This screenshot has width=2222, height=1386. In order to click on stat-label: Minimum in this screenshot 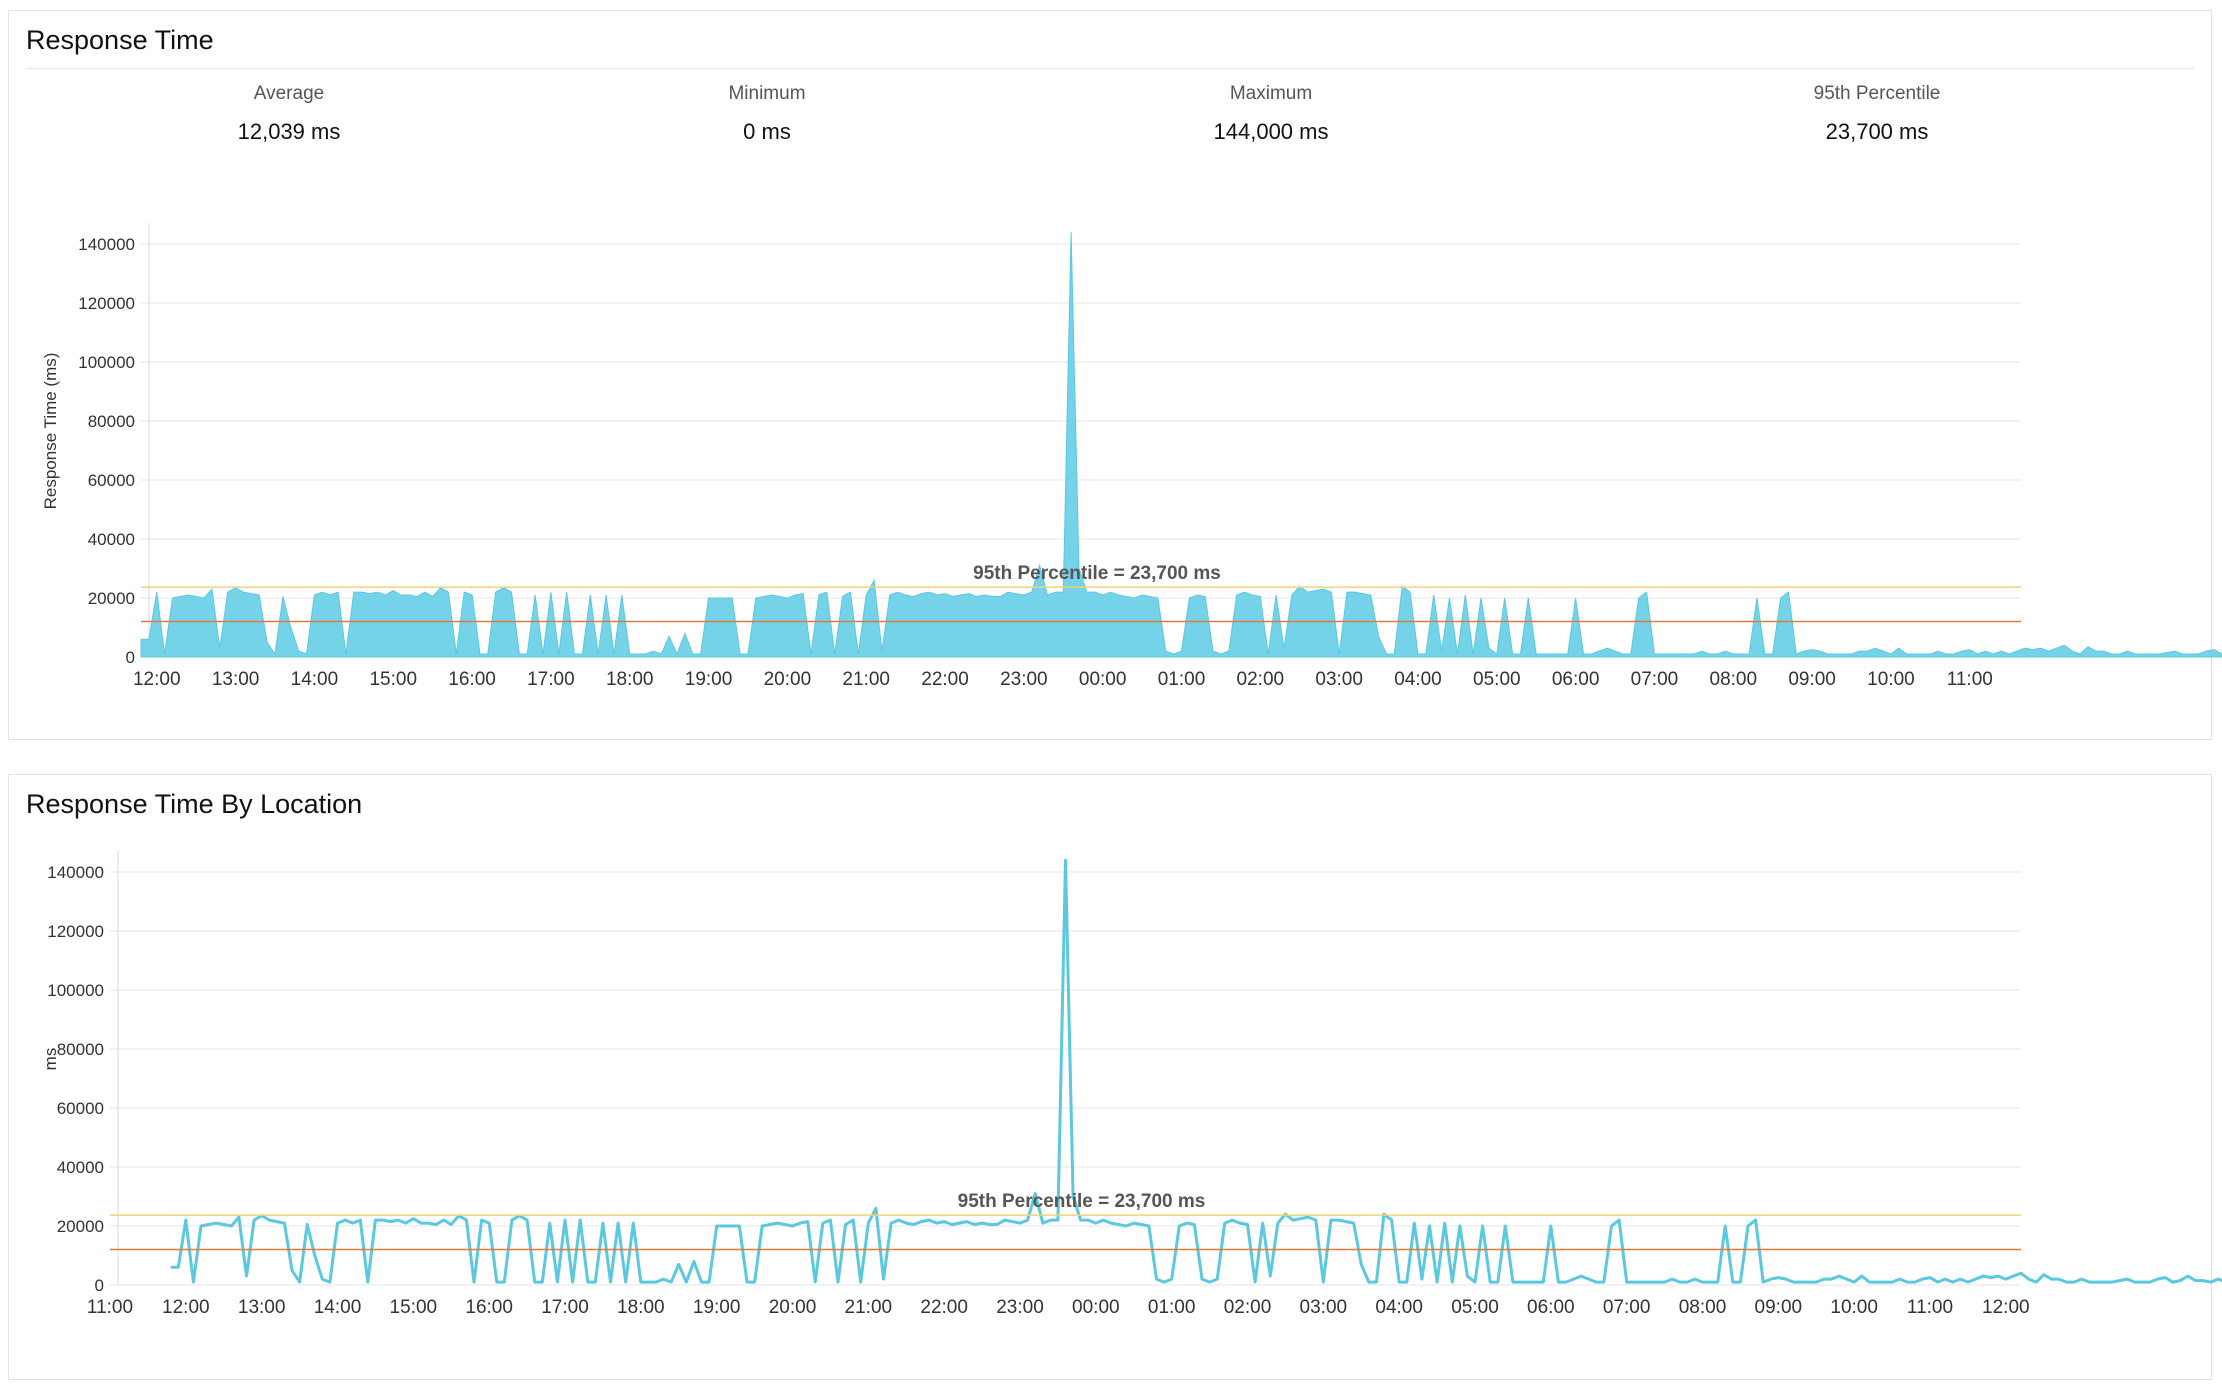, I will do `click(767, 93)`.